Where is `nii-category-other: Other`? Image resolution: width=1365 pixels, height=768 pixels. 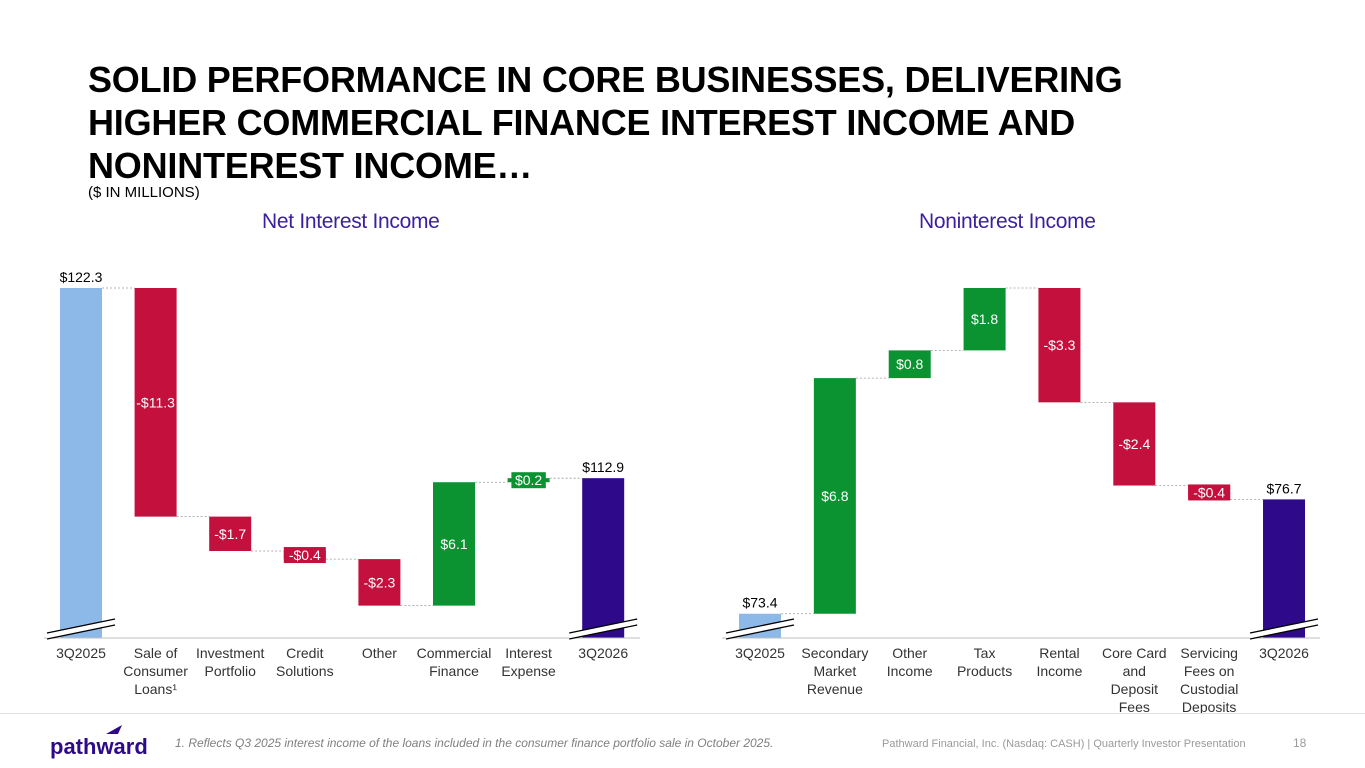
nii-category-other: Other is located at coordinates (379, 653).